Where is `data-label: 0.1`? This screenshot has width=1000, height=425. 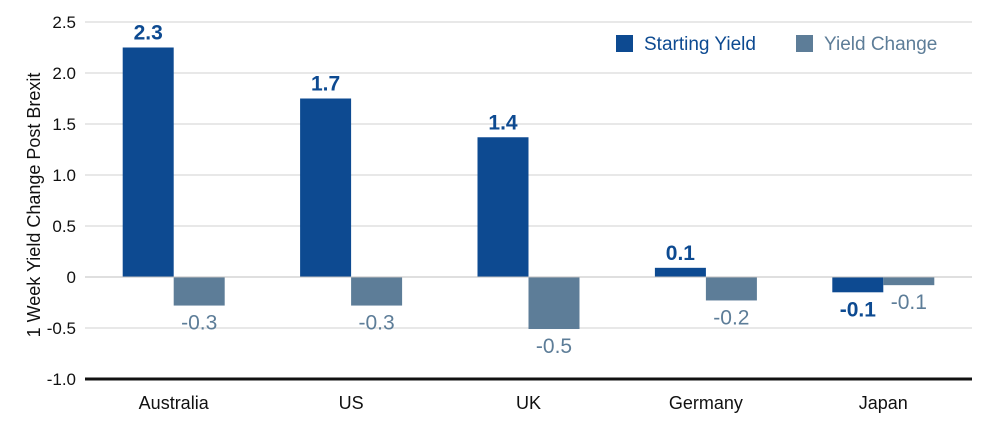 data-label: 0.1 is located at coordinates (681, 253).